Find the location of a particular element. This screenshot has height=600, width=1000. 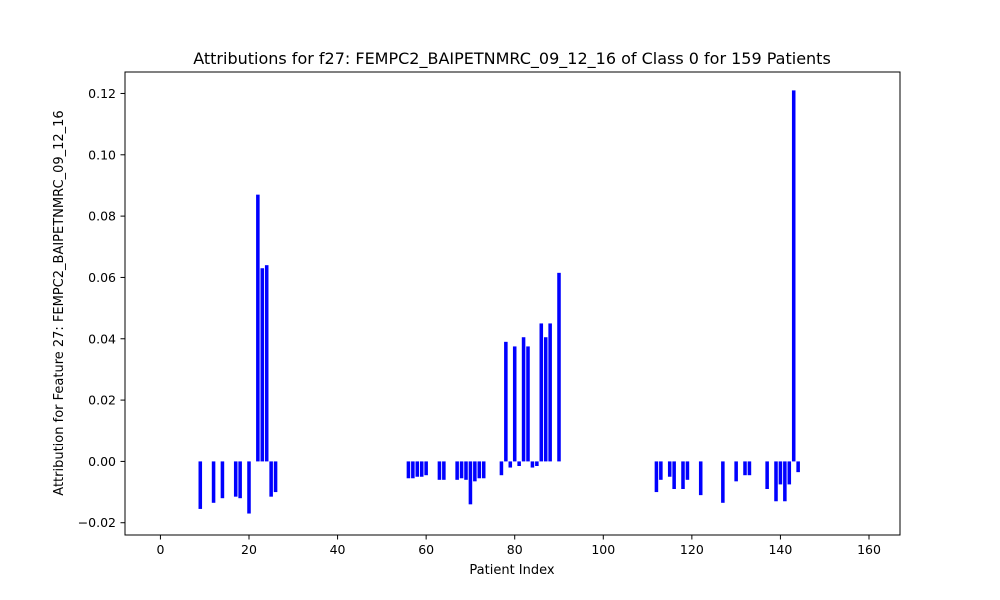

x-tick-label: 60 is located at coordinates (426, 549).